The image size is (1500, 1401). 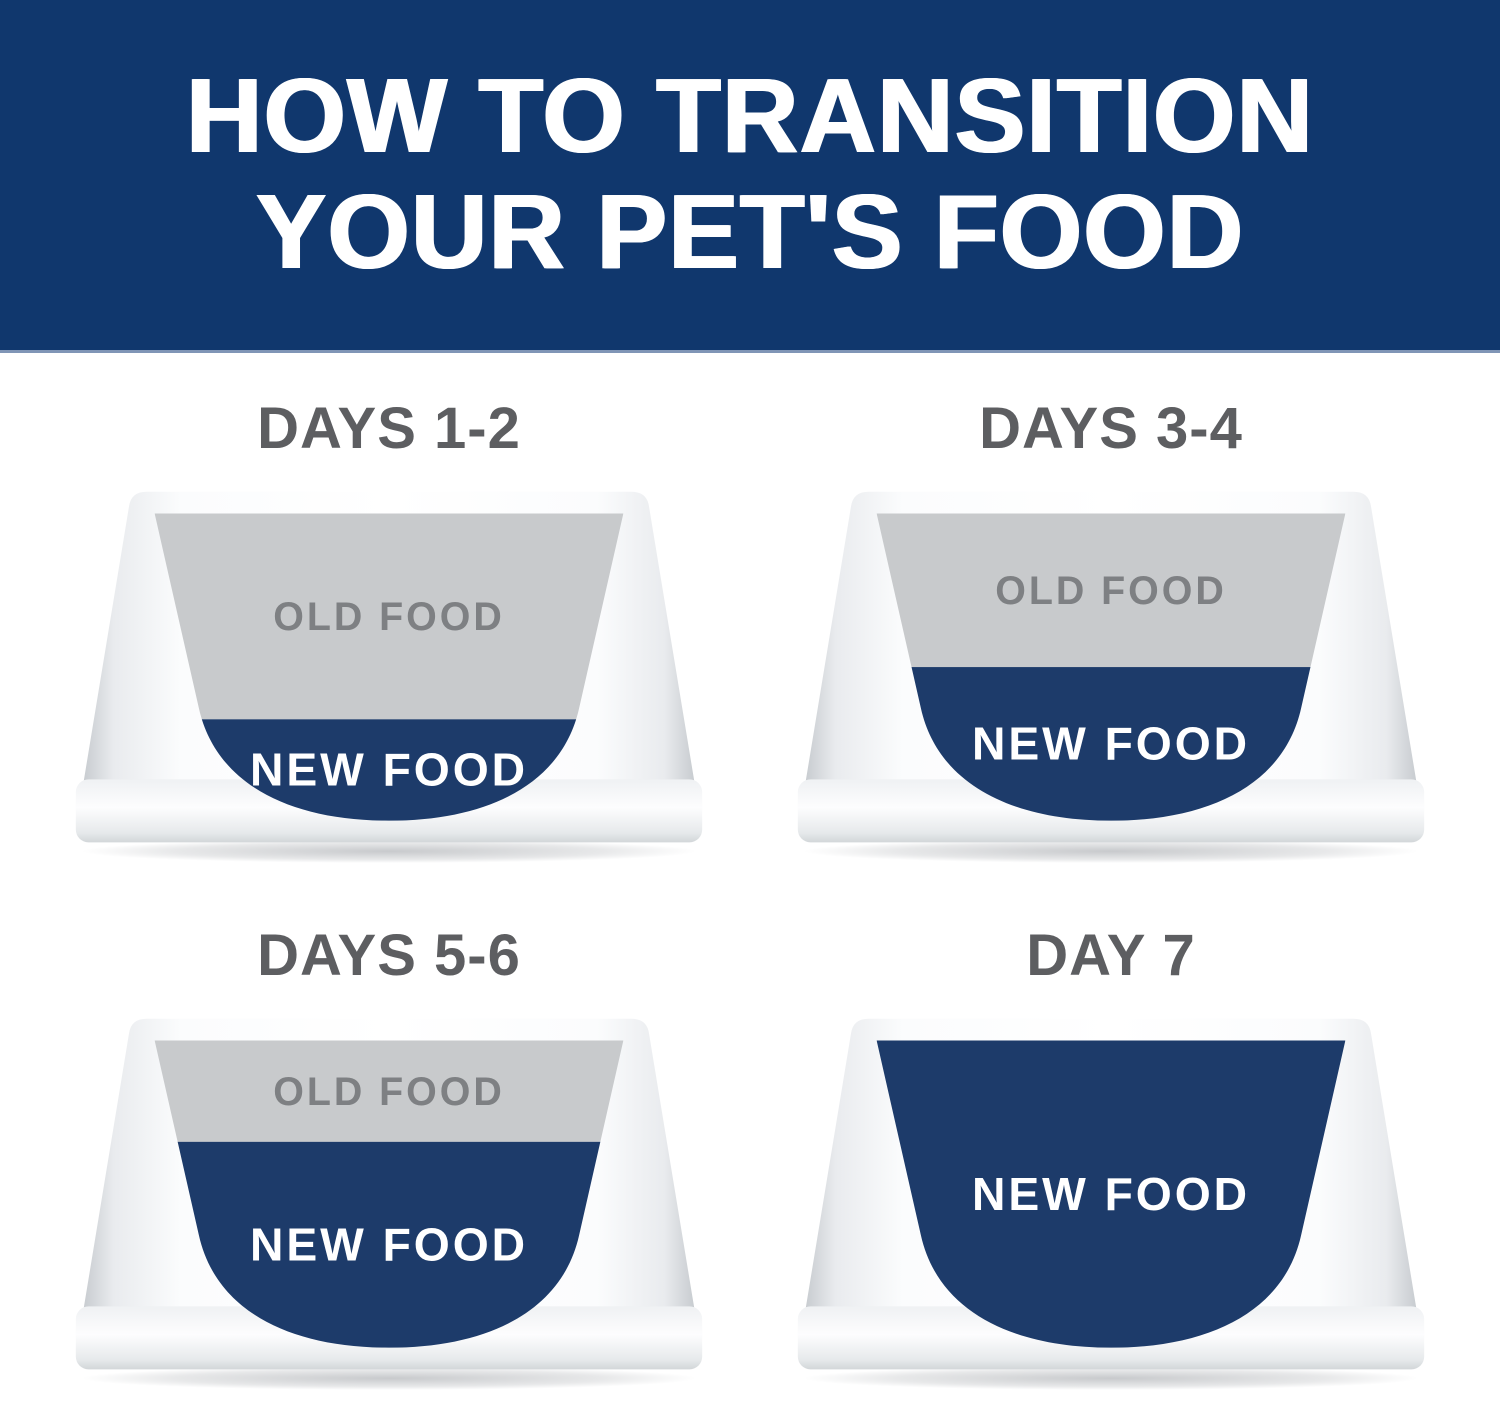 I want to click on bowl-card-day-7: DAY 7 NEW FOOD, so click(x=1111, y=1158).